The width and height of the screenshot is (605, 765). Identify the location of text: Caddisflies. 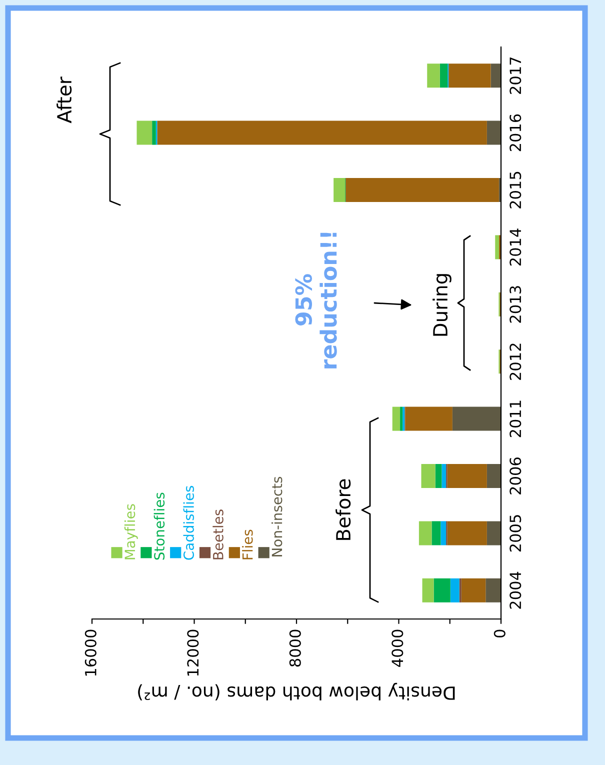
(188, 523).